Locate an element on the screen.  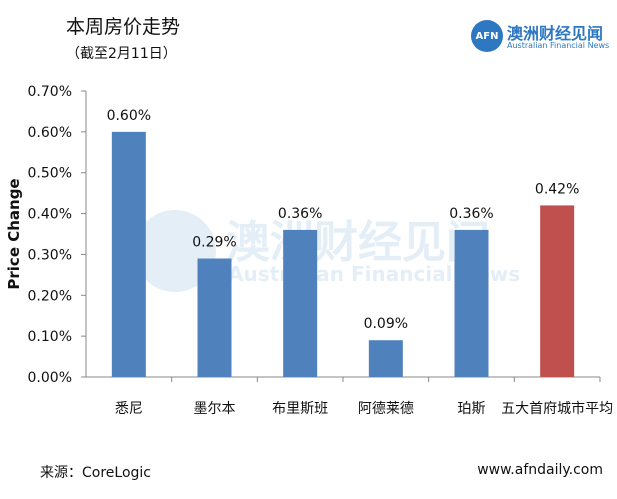
logo-name-en: Australian Financial News is located at coordinates (558, 45).